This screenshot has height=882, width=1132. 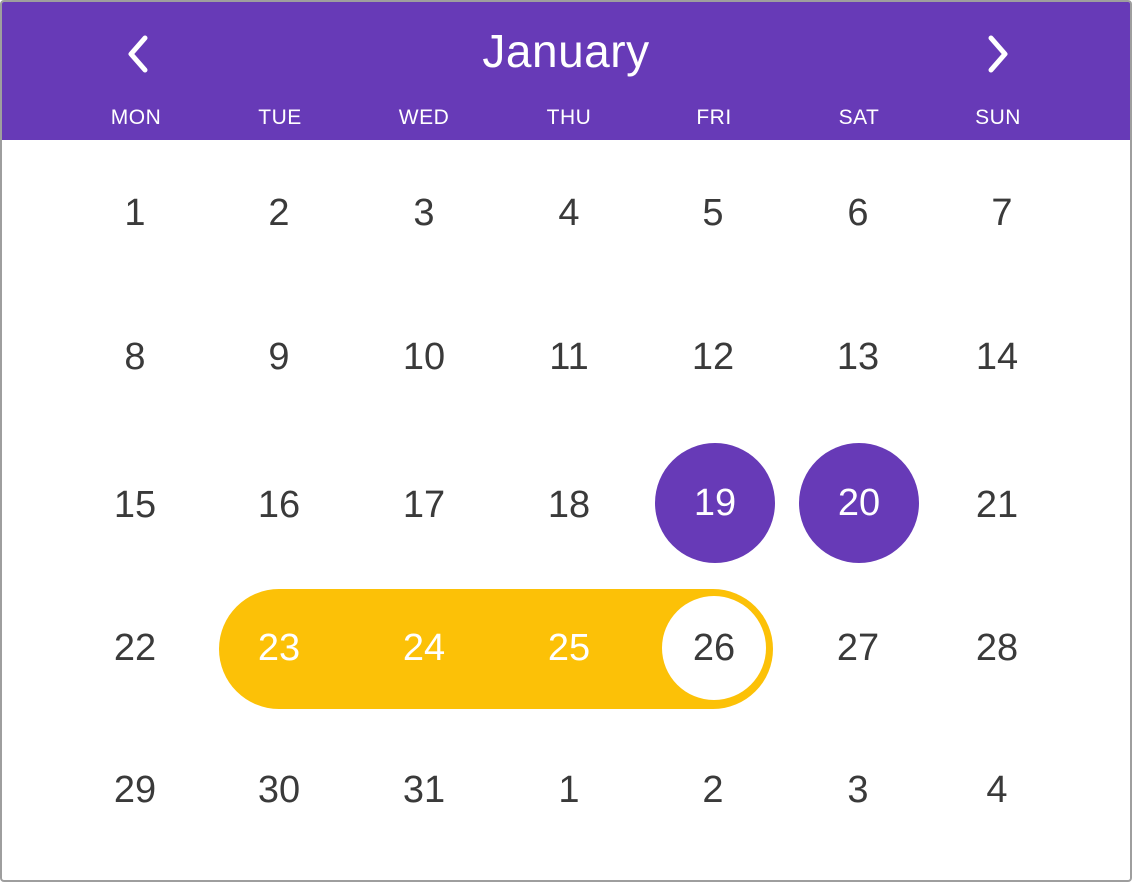 I want to click on day-cell-range-start: 23, so click(x=279, y=647).